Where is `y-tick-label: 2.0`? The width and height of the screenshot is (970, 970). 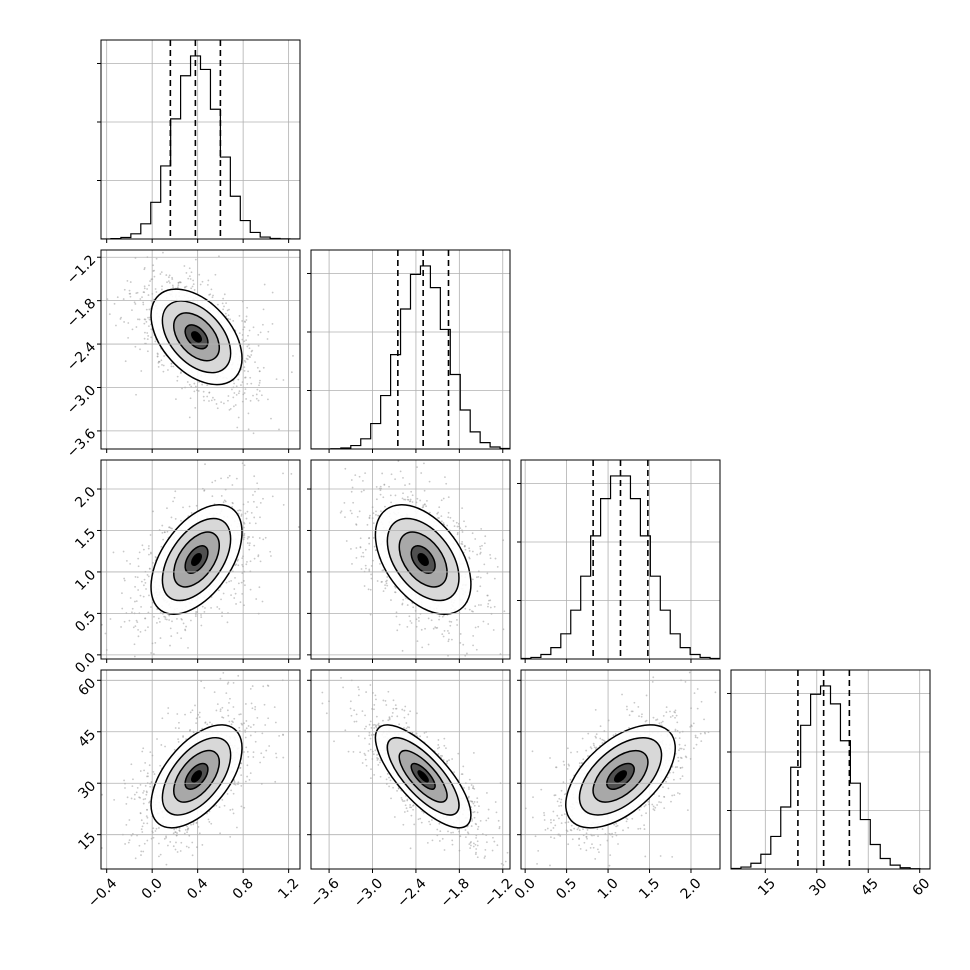
y-tick-label: 2.0 is located at coordinates (85, 497).